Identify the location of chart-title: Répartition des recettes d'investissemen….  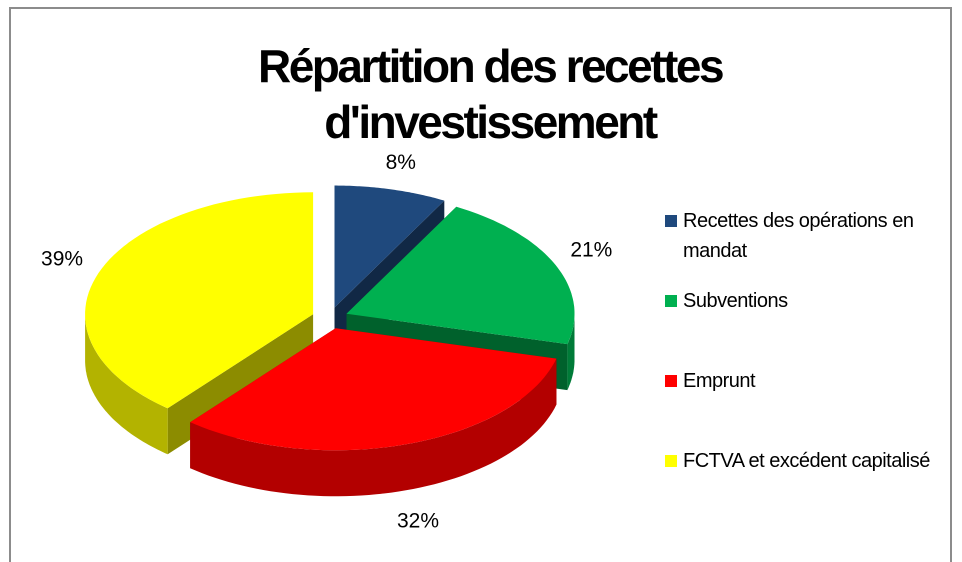
(491, 94).